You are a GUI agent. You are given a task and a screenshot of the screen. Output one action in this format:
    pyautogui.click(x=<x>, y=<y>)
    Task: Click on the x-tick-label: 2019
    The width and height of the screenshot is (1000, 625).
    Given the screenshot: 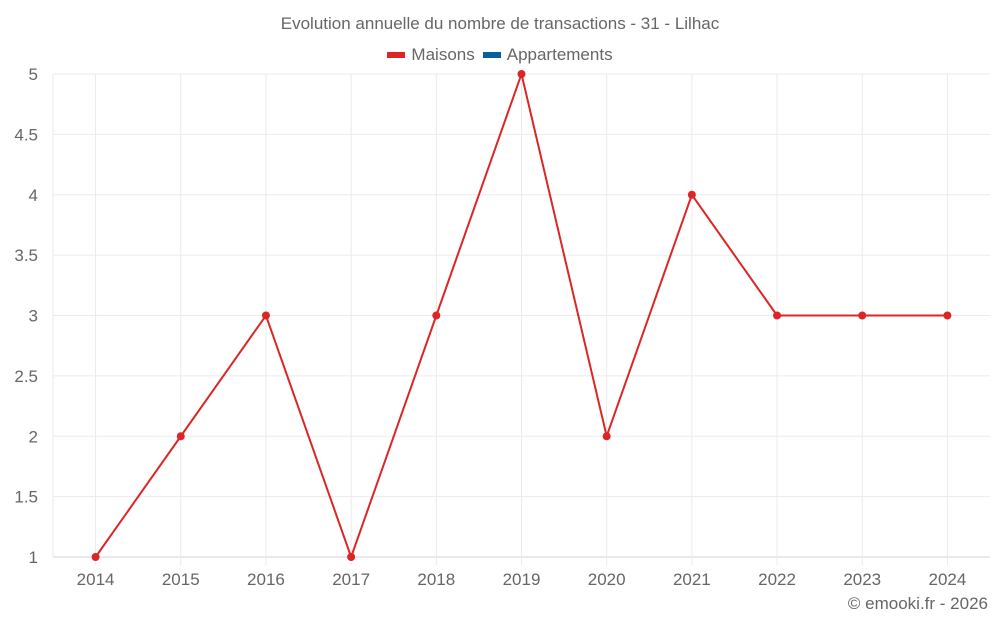 What is the action you would take?
    pyautogui.click(x=522, y=579)
    